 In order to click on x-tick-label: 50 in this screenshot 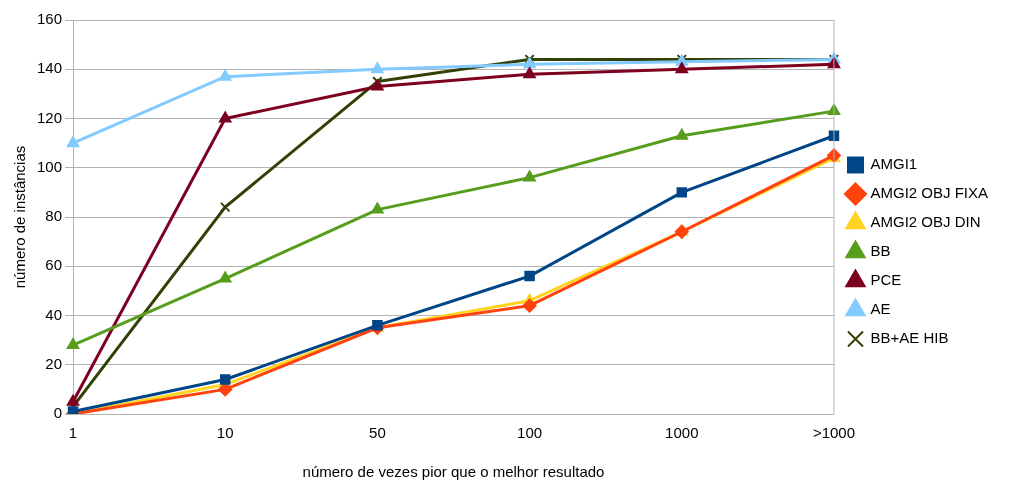, I will do `click(377, 433)`.